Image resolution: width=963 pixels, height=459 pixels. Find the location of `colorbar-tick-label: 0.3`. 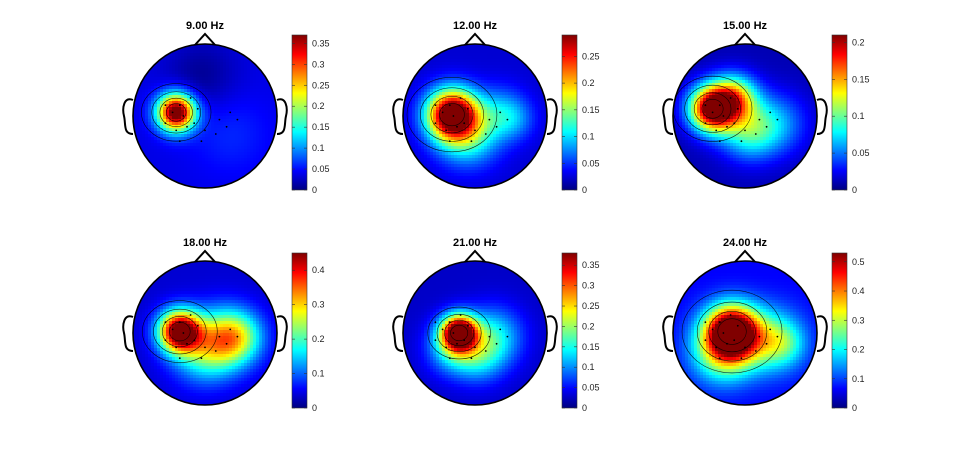

colorbar-tick-label: 0.3 is located at coordinates (858, 320).